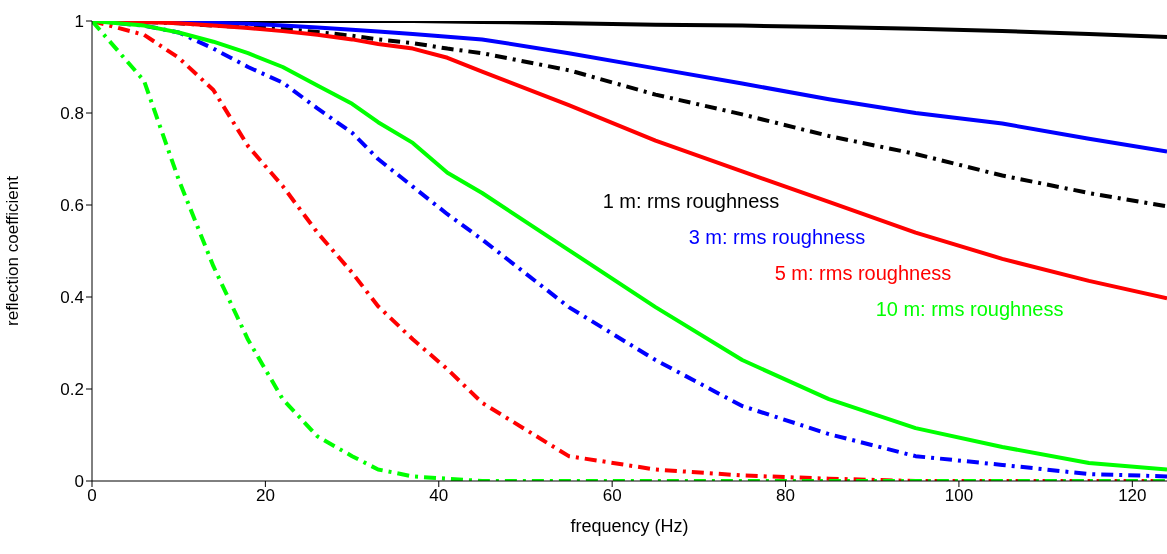 This screenshot has width=1167, height=554. What do you see at coordinates (265, 496) in the screenshot?
I see `x-tick-label: 20` at bounding box center [265, 496].